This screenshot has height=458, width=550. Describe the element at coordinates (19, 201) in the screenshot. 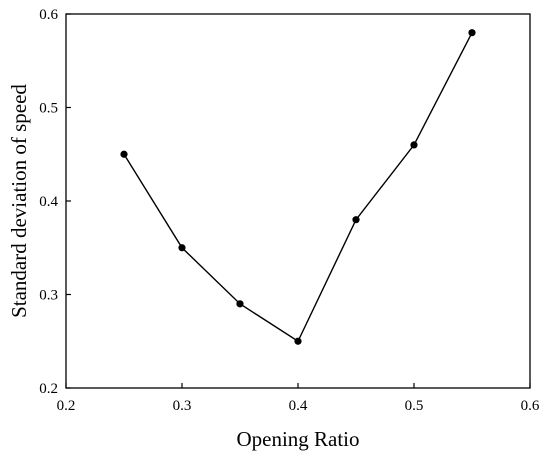

I see `y-axis-label: Standard deviation of speed` at that location.